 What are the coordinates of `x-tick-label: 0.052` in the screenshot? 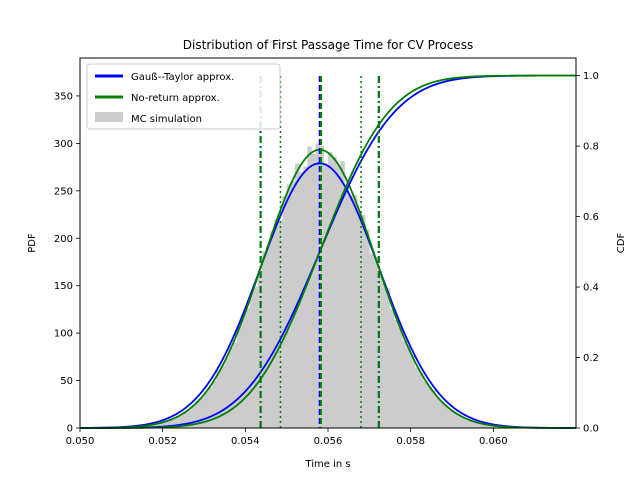 It's located at (162, 441).